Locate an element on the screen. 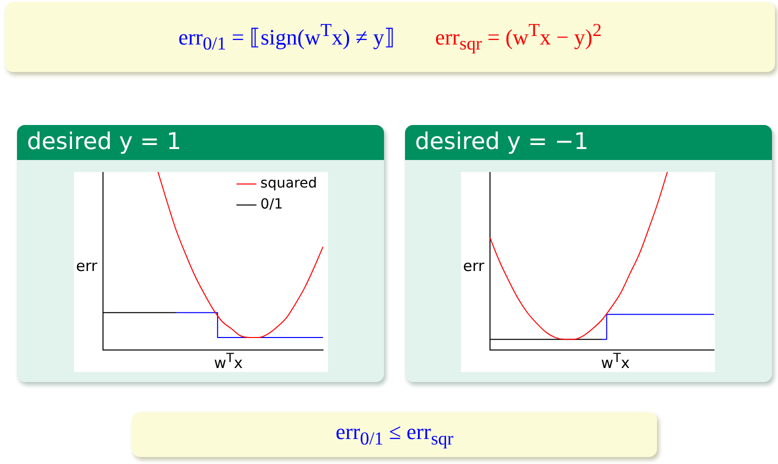 This screenshot has width=778, height=464. text: err$_{0/1}$ ≤ err$_{sqr}$ is located at coordinates (395, 434).